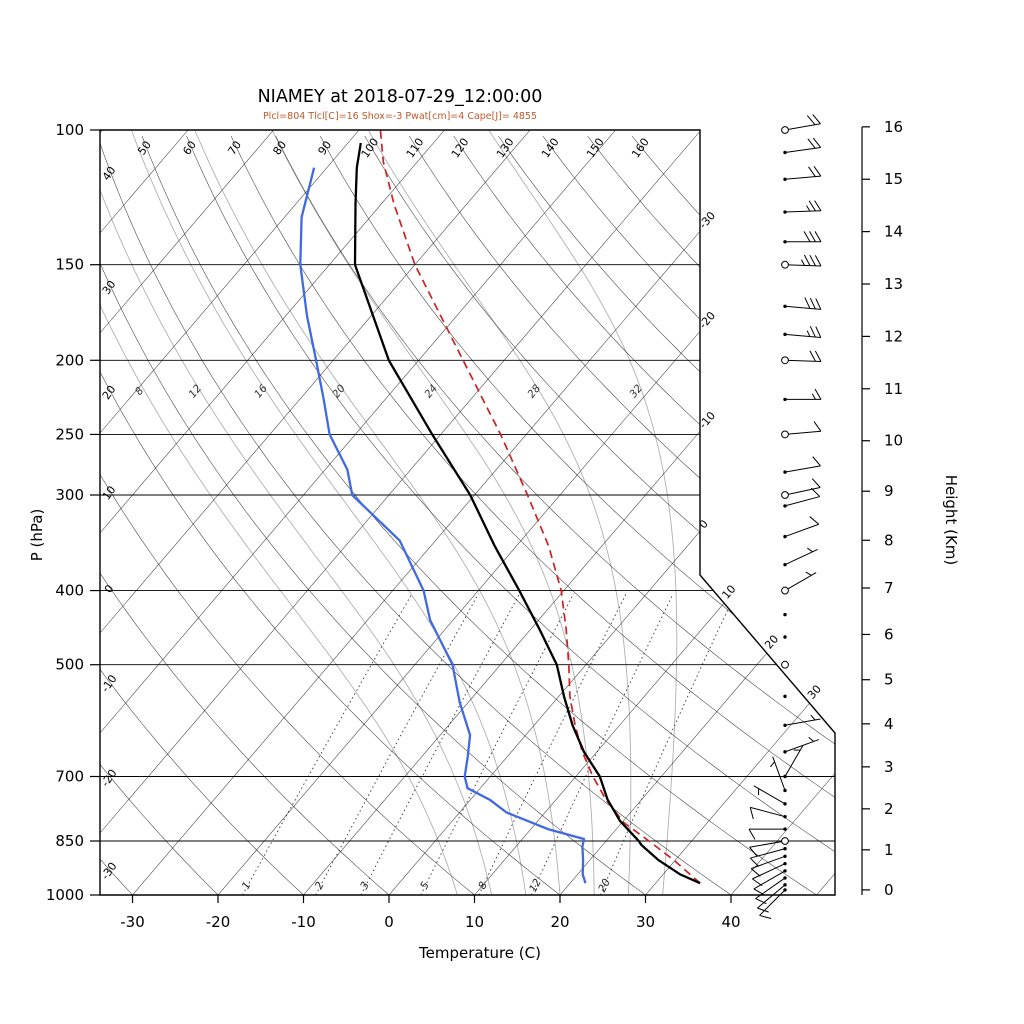 The width and height of the screenshot is (1024, 1024). I want to click on dry-adiabat-label: 120, so click(460, 148).